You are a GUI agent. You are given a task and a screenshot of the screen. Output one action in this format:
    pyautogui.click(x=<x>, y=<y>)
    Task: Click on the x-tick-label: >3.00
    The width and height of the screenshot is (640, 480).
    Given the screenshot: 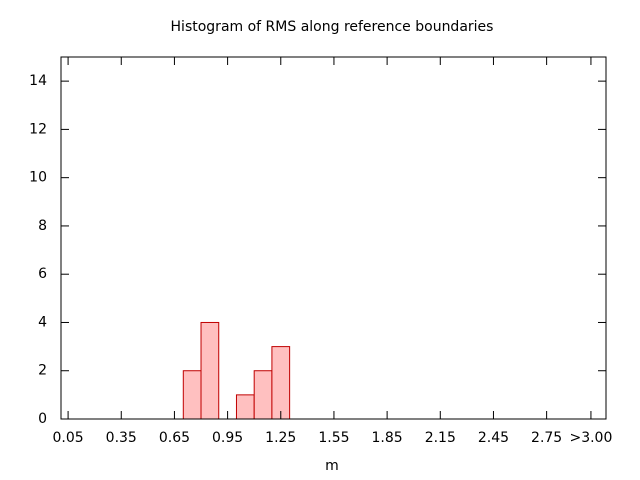 What is the action you would take?
    pyautogui.click(x=590, y=438)
    